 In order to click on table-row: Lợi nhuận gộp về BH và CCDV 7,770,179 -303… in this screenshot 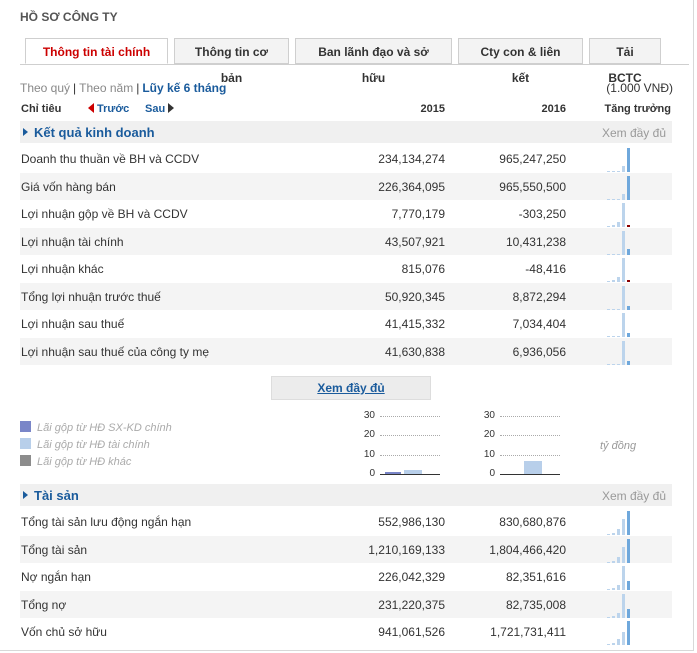, I will do `click(346, 213)`.